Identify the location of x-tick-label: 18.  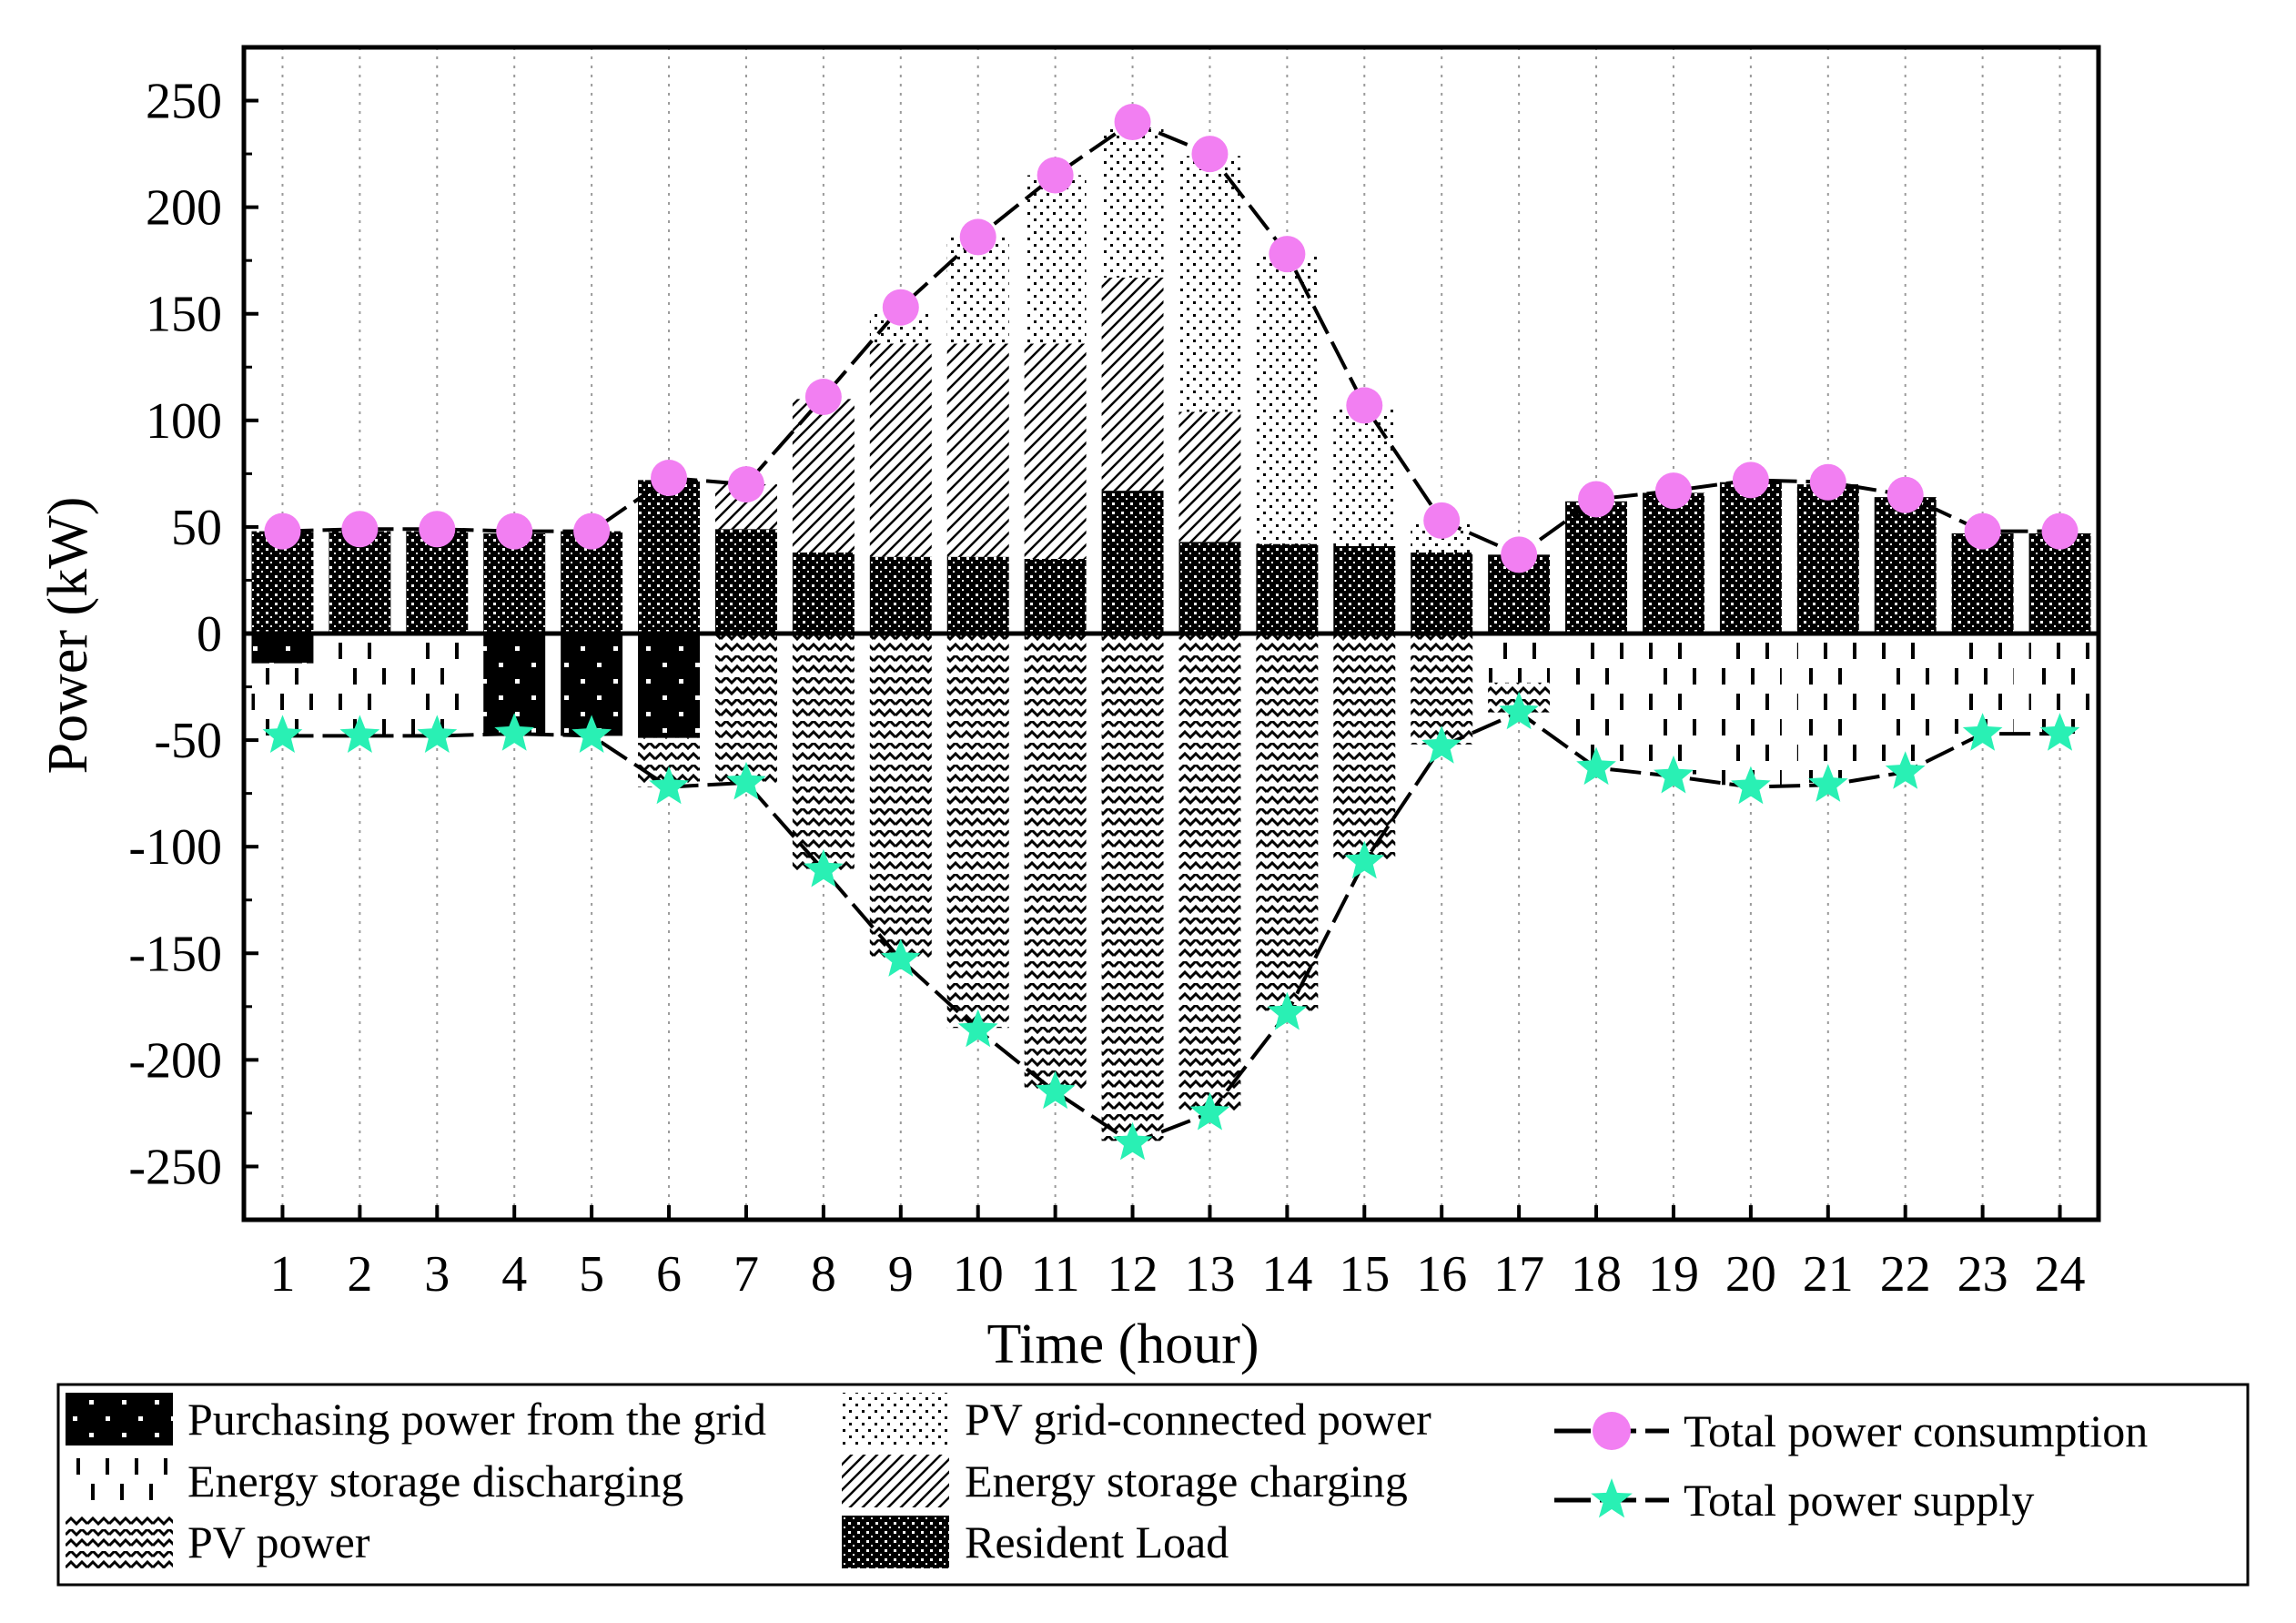
(1597, 1274).